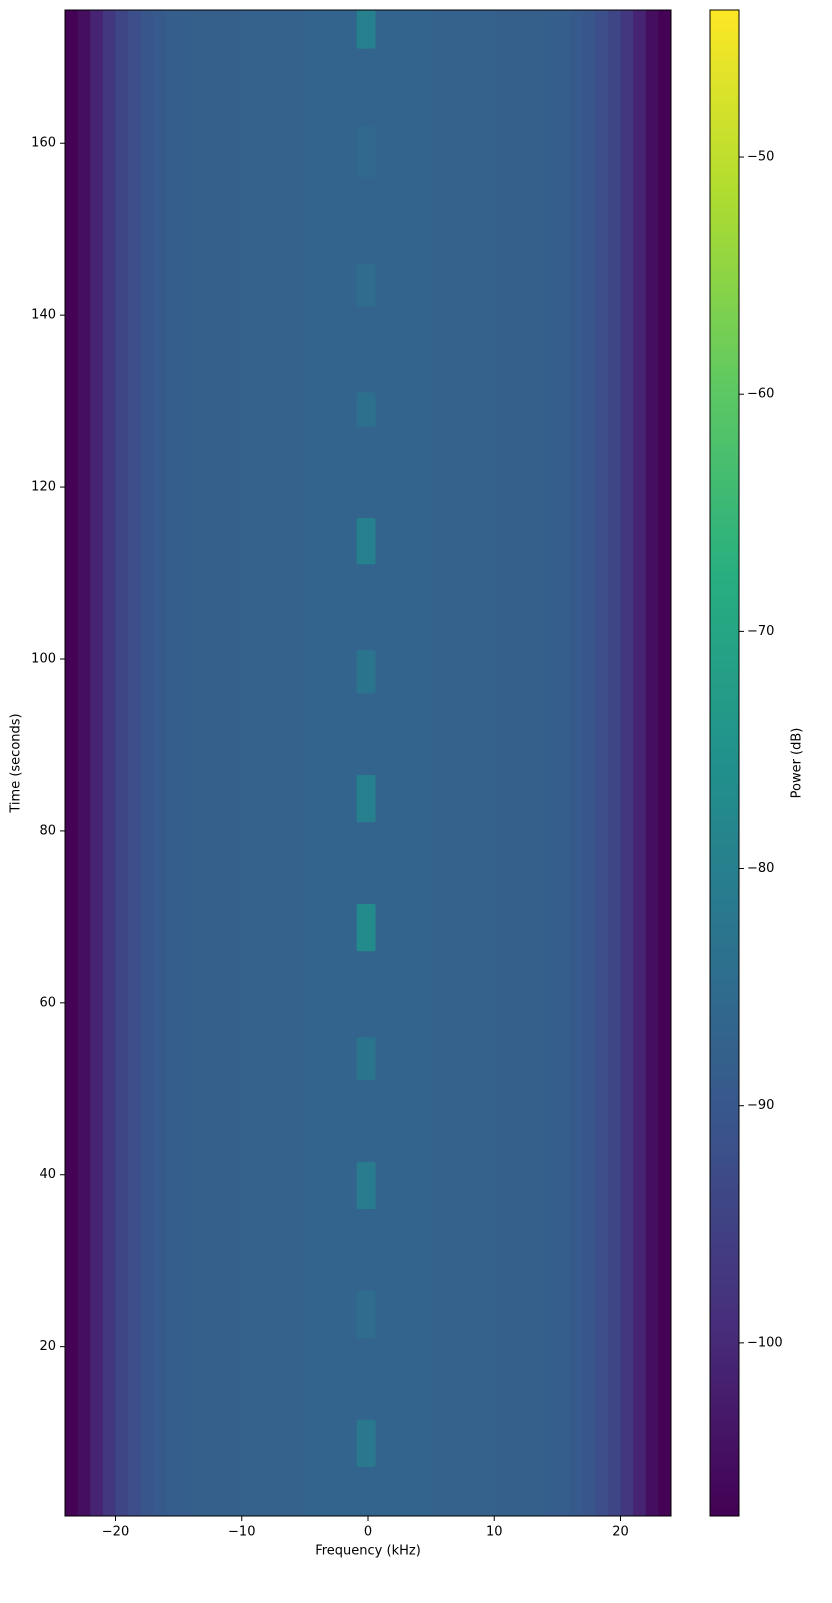 This screenshot has height=1603, width=832. I want to click on x-tick-label: 10, so click(494, 1532).